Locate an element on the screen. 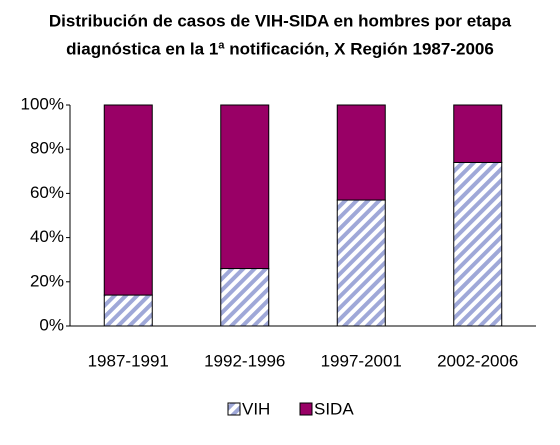 Image resolution: width=560 pixels, height=445 pixels. legend-label: VIH is located at coordinates (256, 408).